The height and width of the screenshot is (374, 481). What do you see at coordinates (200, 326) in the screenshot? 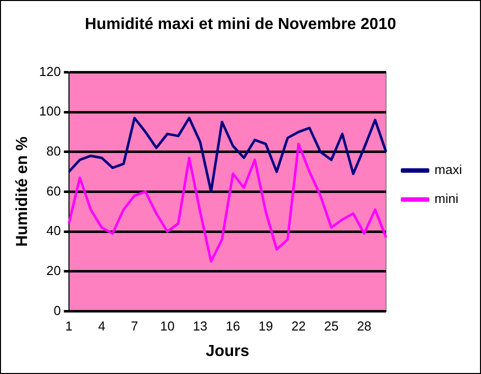
I see `x-tick-label: 13` at bounding box center [200, 326].